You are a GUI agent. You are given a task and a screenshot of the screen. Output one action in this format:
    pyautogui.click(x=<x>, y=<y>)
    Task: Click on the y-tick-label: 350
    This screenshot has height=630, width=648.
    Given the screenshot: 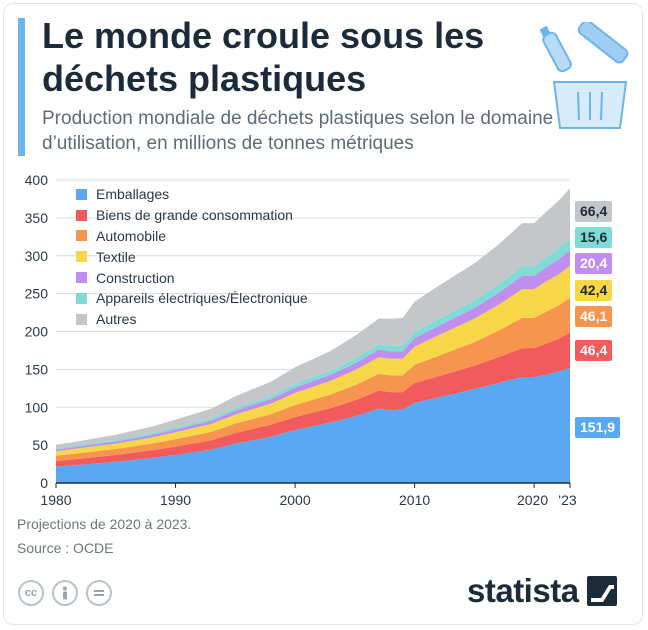 What is the action you would take?
    pyautogui.click(x=37, y=218)
    